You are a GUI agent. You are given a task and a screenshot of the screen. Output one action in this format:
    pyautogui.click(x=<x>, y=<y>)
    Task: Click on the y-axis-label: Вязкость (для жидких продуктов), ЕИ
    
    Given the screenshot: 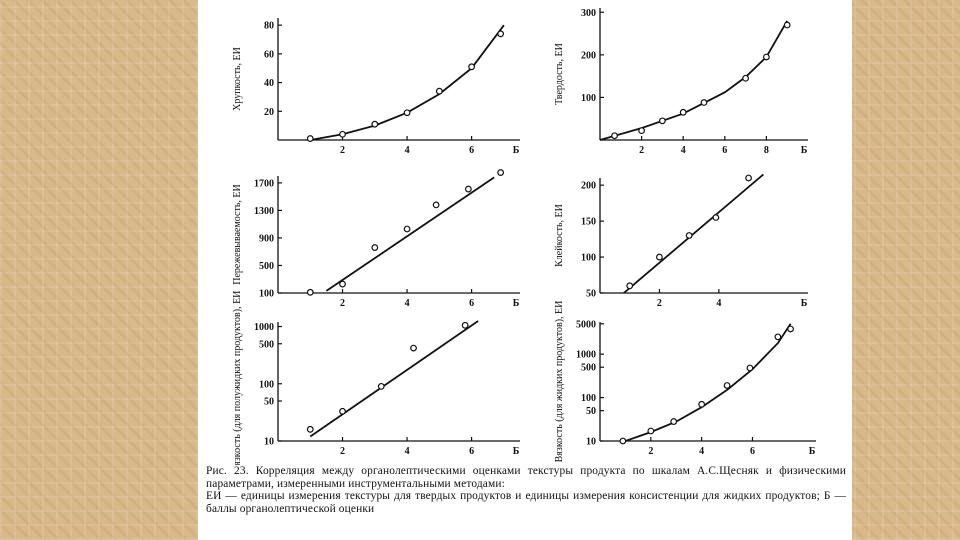 What is the action you would take?
    pyautogui.click(x=559, y=382)
    